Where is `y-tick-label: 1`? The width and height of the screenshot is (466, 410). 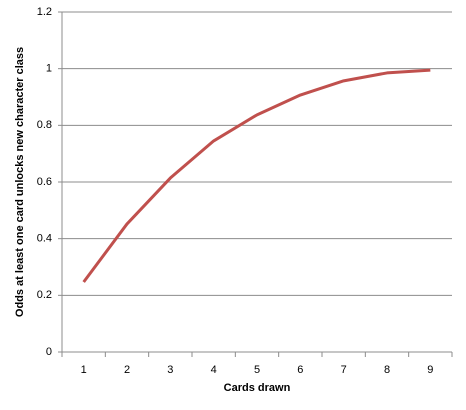 y-tick-label: 1 is located at coordinates (49, 69).